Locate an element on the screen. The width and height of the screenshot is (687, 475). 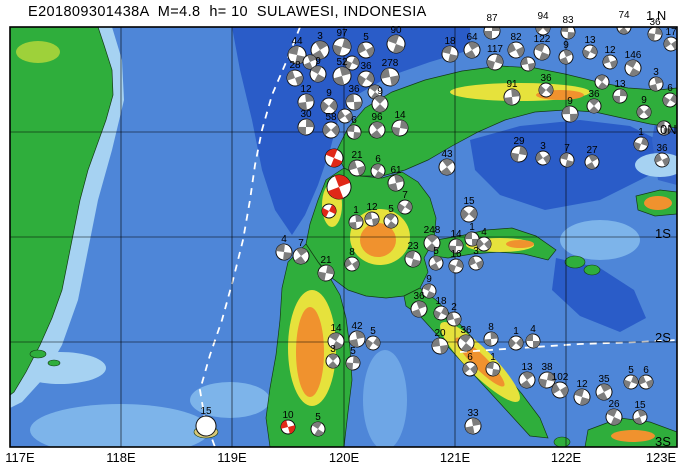
beachball-label: 248 is located at coordinates (432, 230).